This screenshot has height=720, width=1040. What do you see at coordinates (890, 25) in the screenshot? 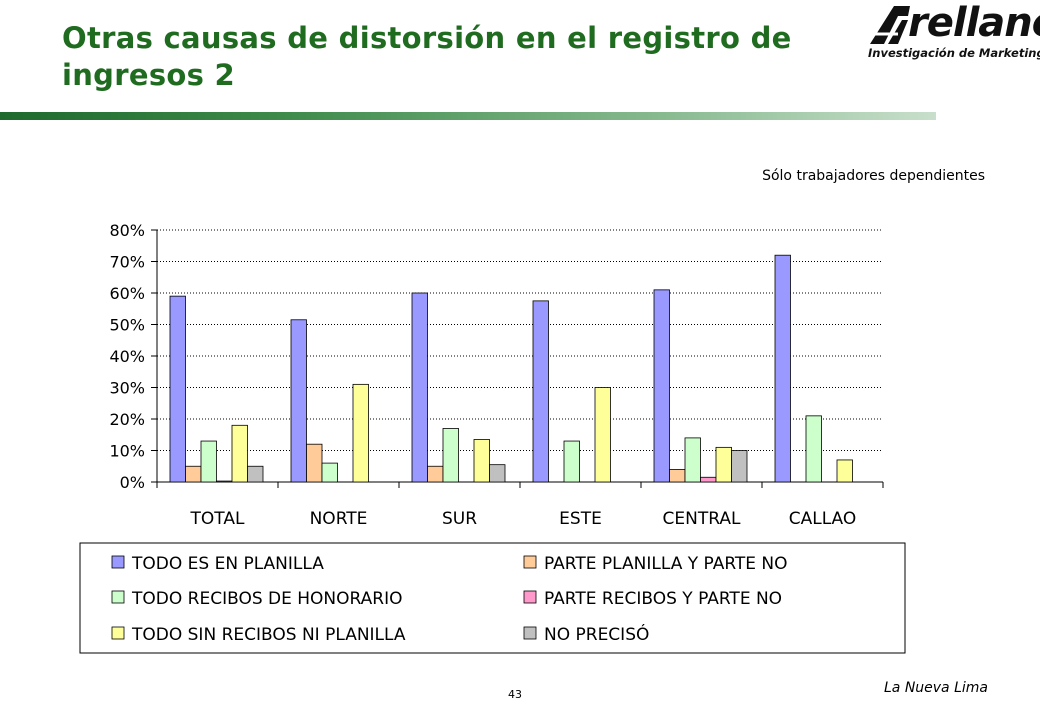
I see `logo-mark-icon` at bounding box center [890, 25].